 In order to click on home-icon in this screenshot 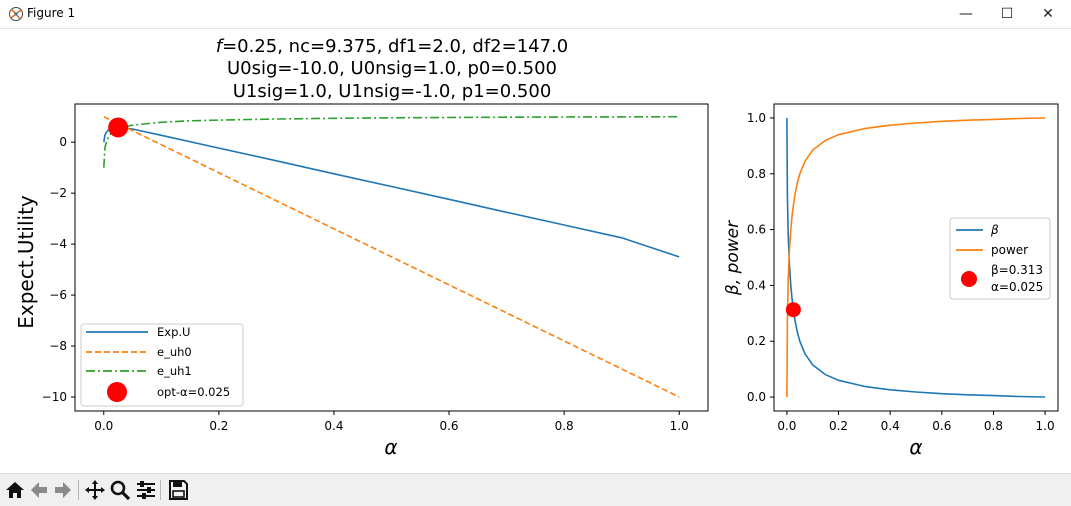, I will do `click(15, 490)`.